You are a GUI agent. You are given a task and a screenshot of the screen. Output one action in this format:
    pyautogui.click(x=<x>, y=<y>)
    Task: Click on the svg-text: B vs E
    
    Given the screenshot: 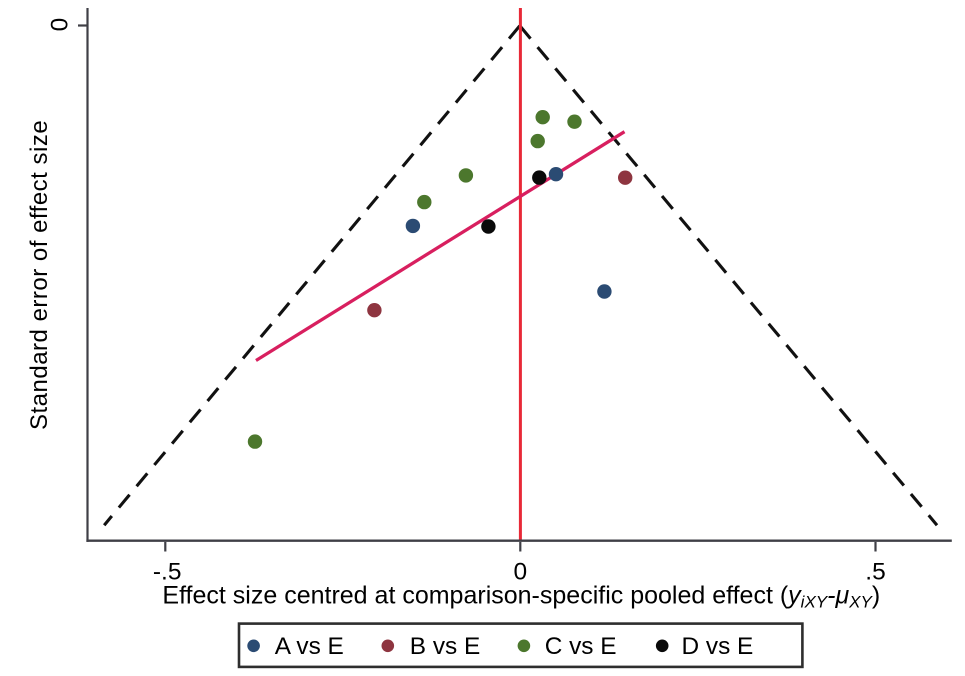 What is the action you would take?
    pyautogui.click(x=445, y=646)
    